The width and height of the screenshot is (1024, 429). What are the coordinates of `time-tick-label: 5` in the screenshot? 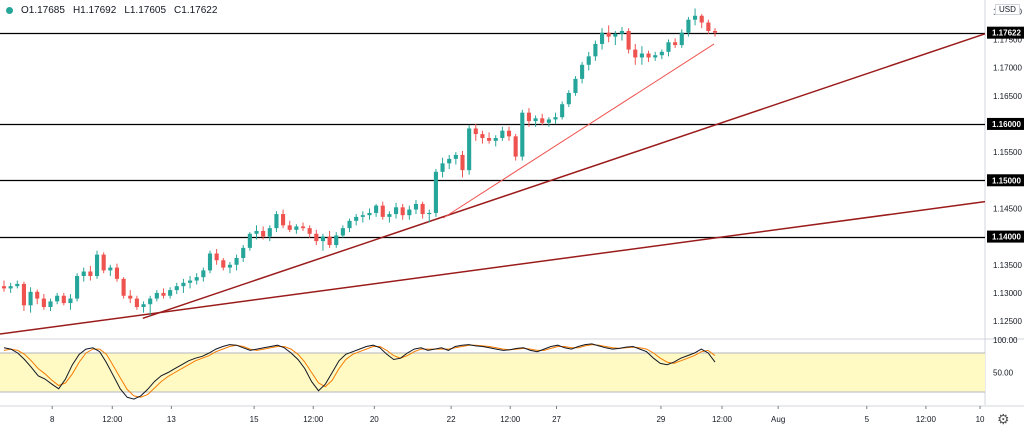 It's located at (867, 419).